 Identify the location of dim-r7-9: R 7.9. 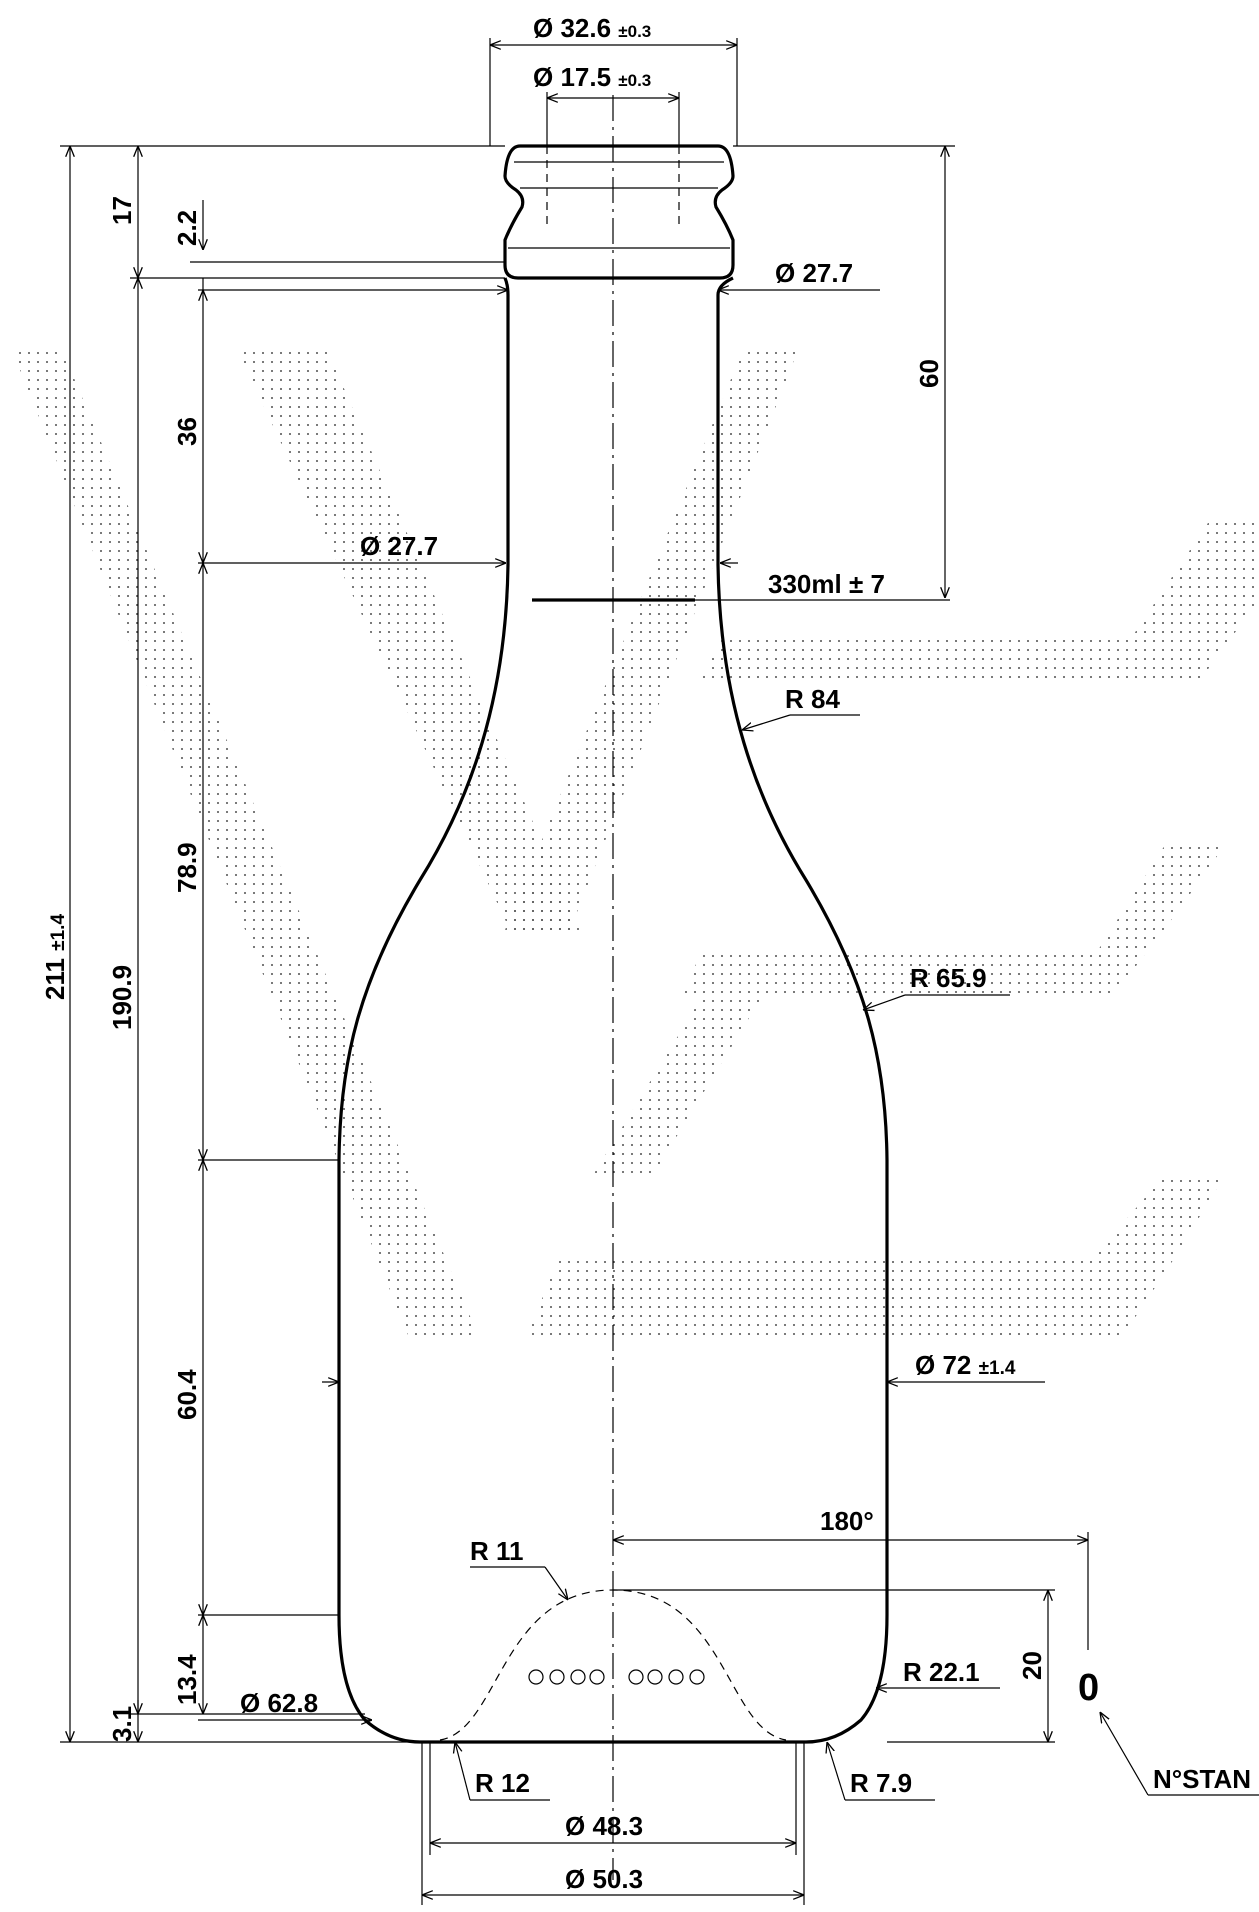
(881, 1771).